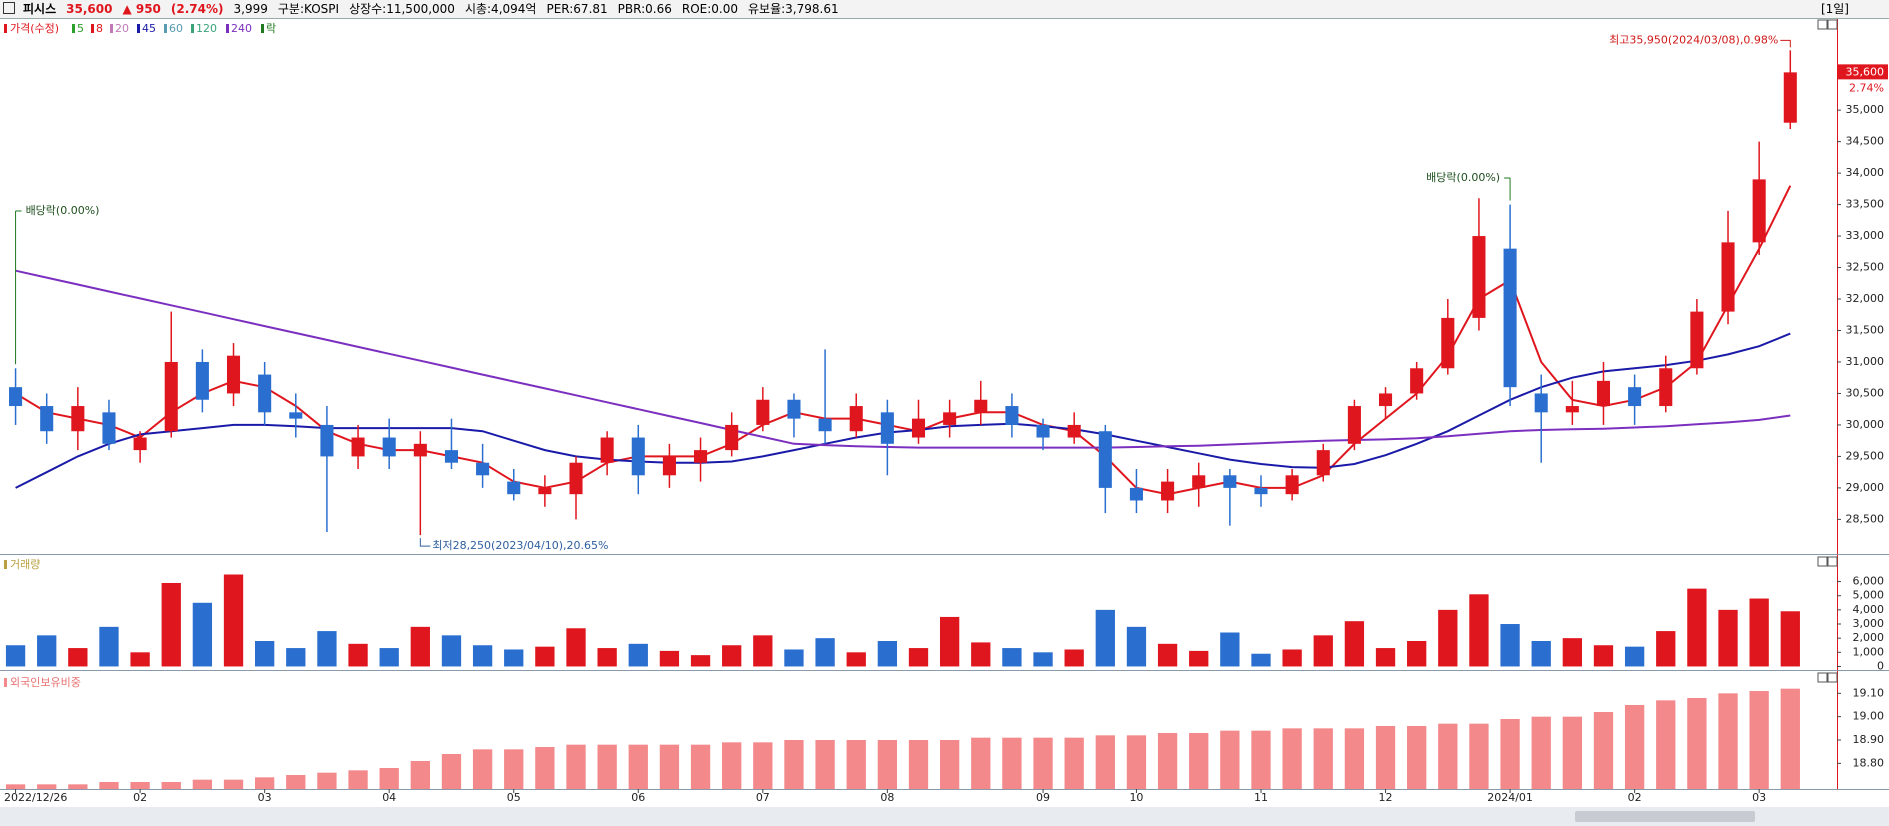 This screenshot has height=826, width=1889. What do you see at coordinates (35, 797) in the screenshot?
I see `x-tick-label: 2022/12/26` at bounding box center [35, 797].